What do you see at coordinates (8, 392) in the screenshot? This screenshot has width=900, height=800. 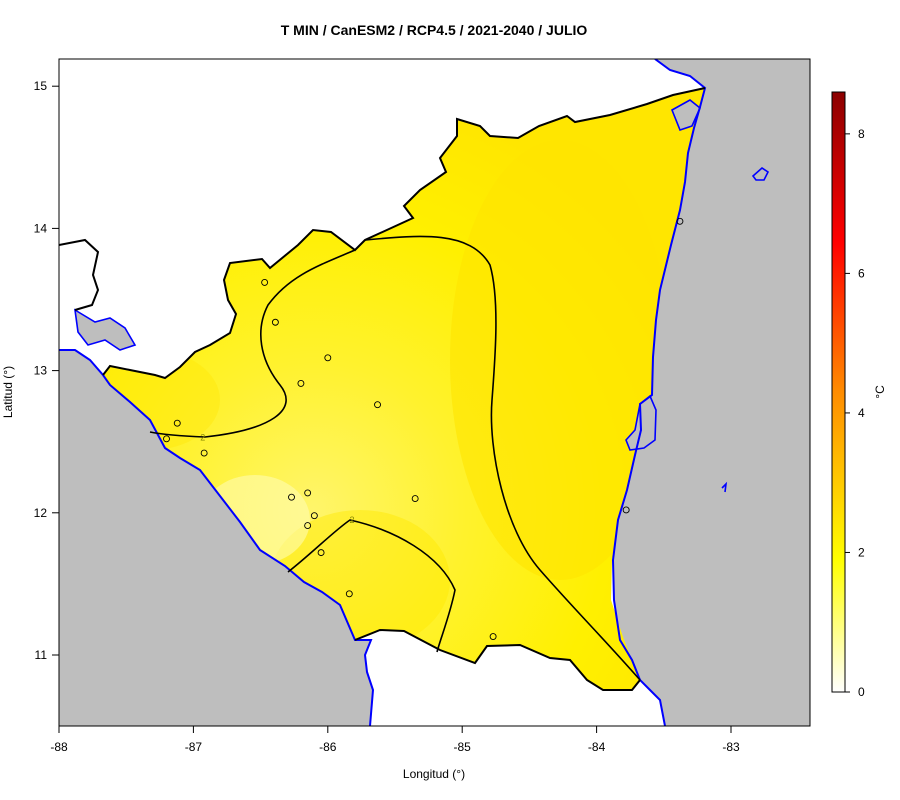 I see `y-axis-label: Latitud (°)` at bounding box center [8, 392].